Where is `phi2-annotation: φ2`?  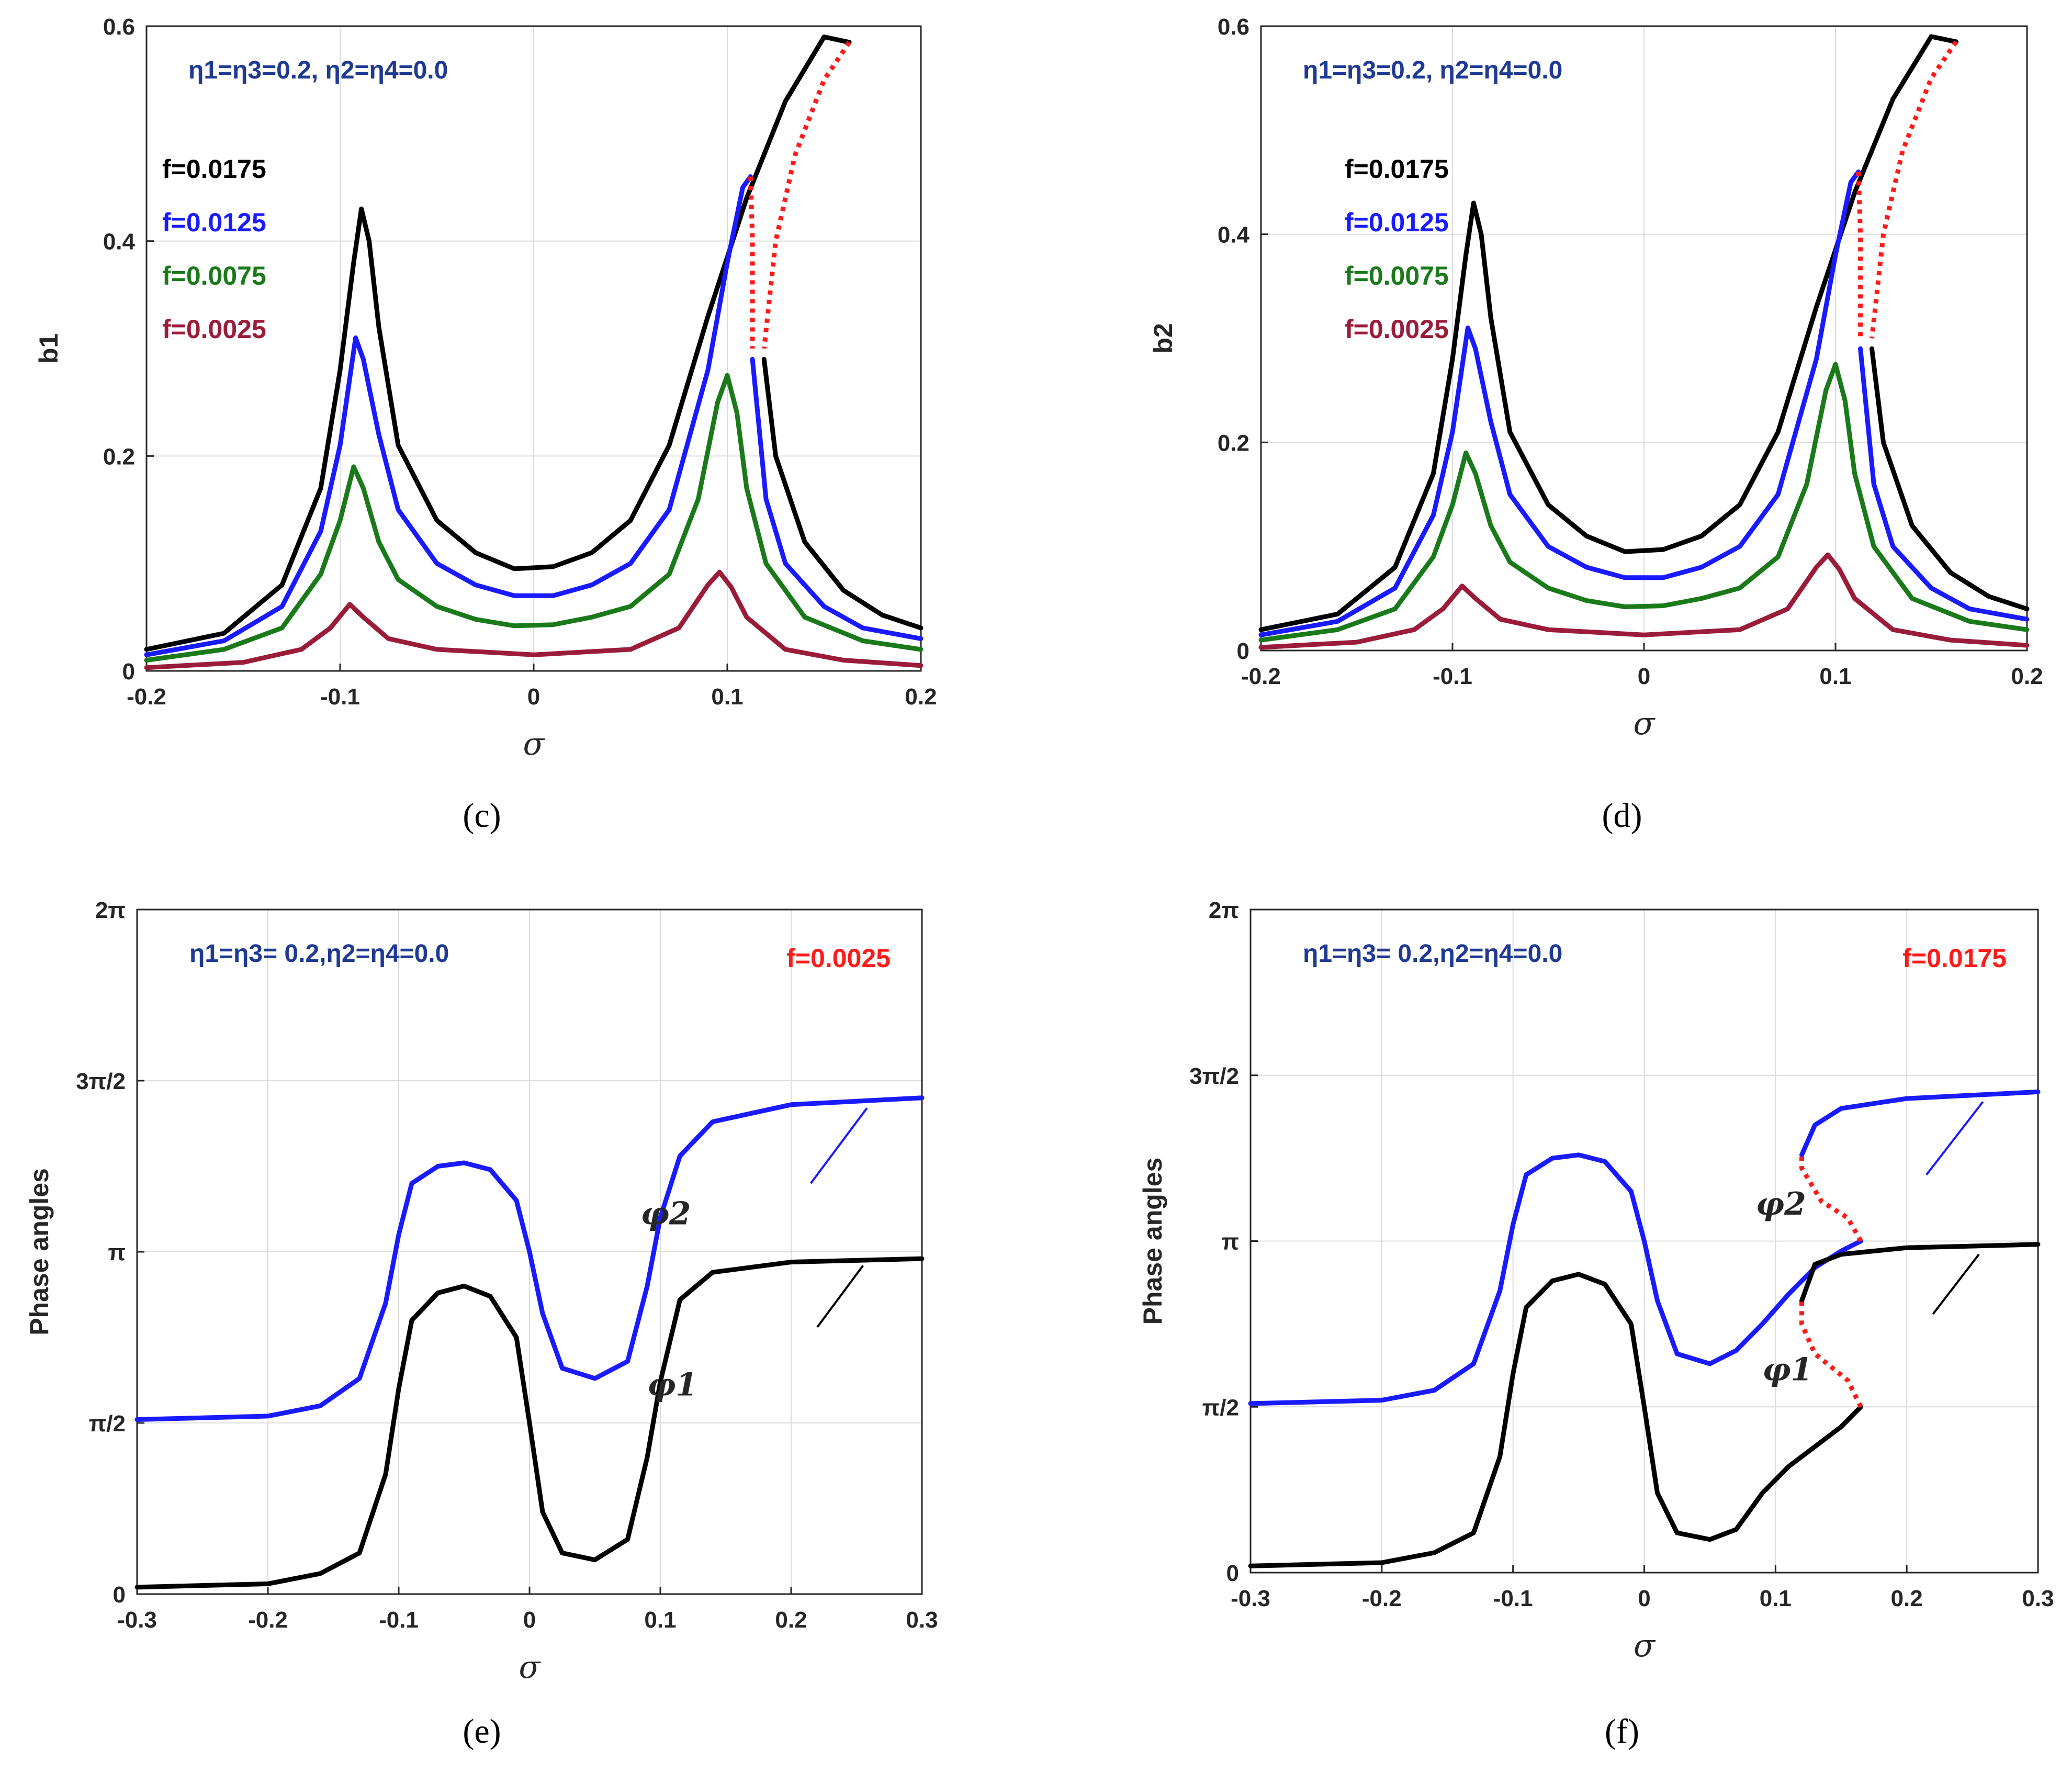 phi2-annotation: φ2 is located at coordinates (1781, 1205).